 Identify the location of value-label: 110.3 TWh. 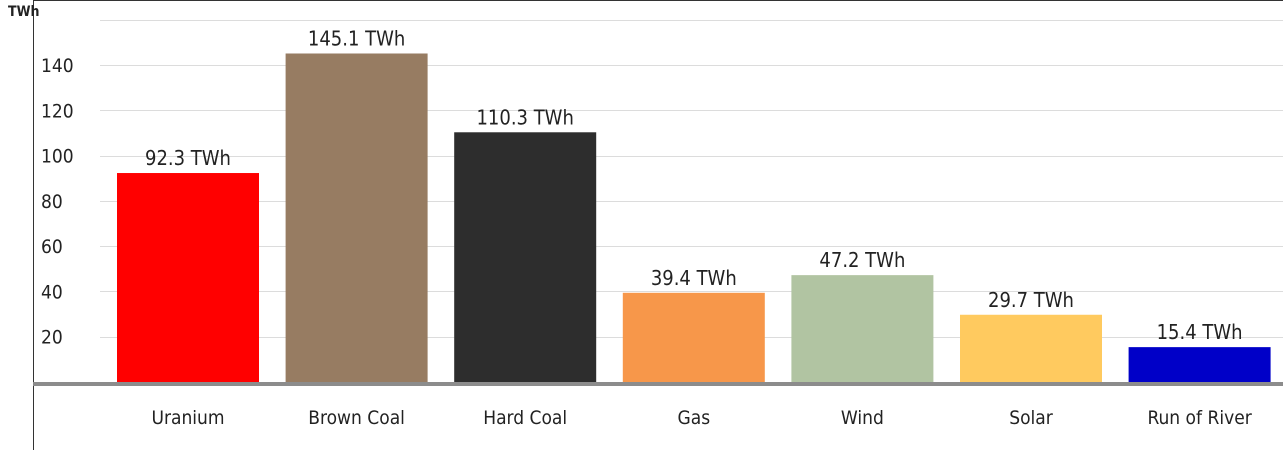
(524, 117).